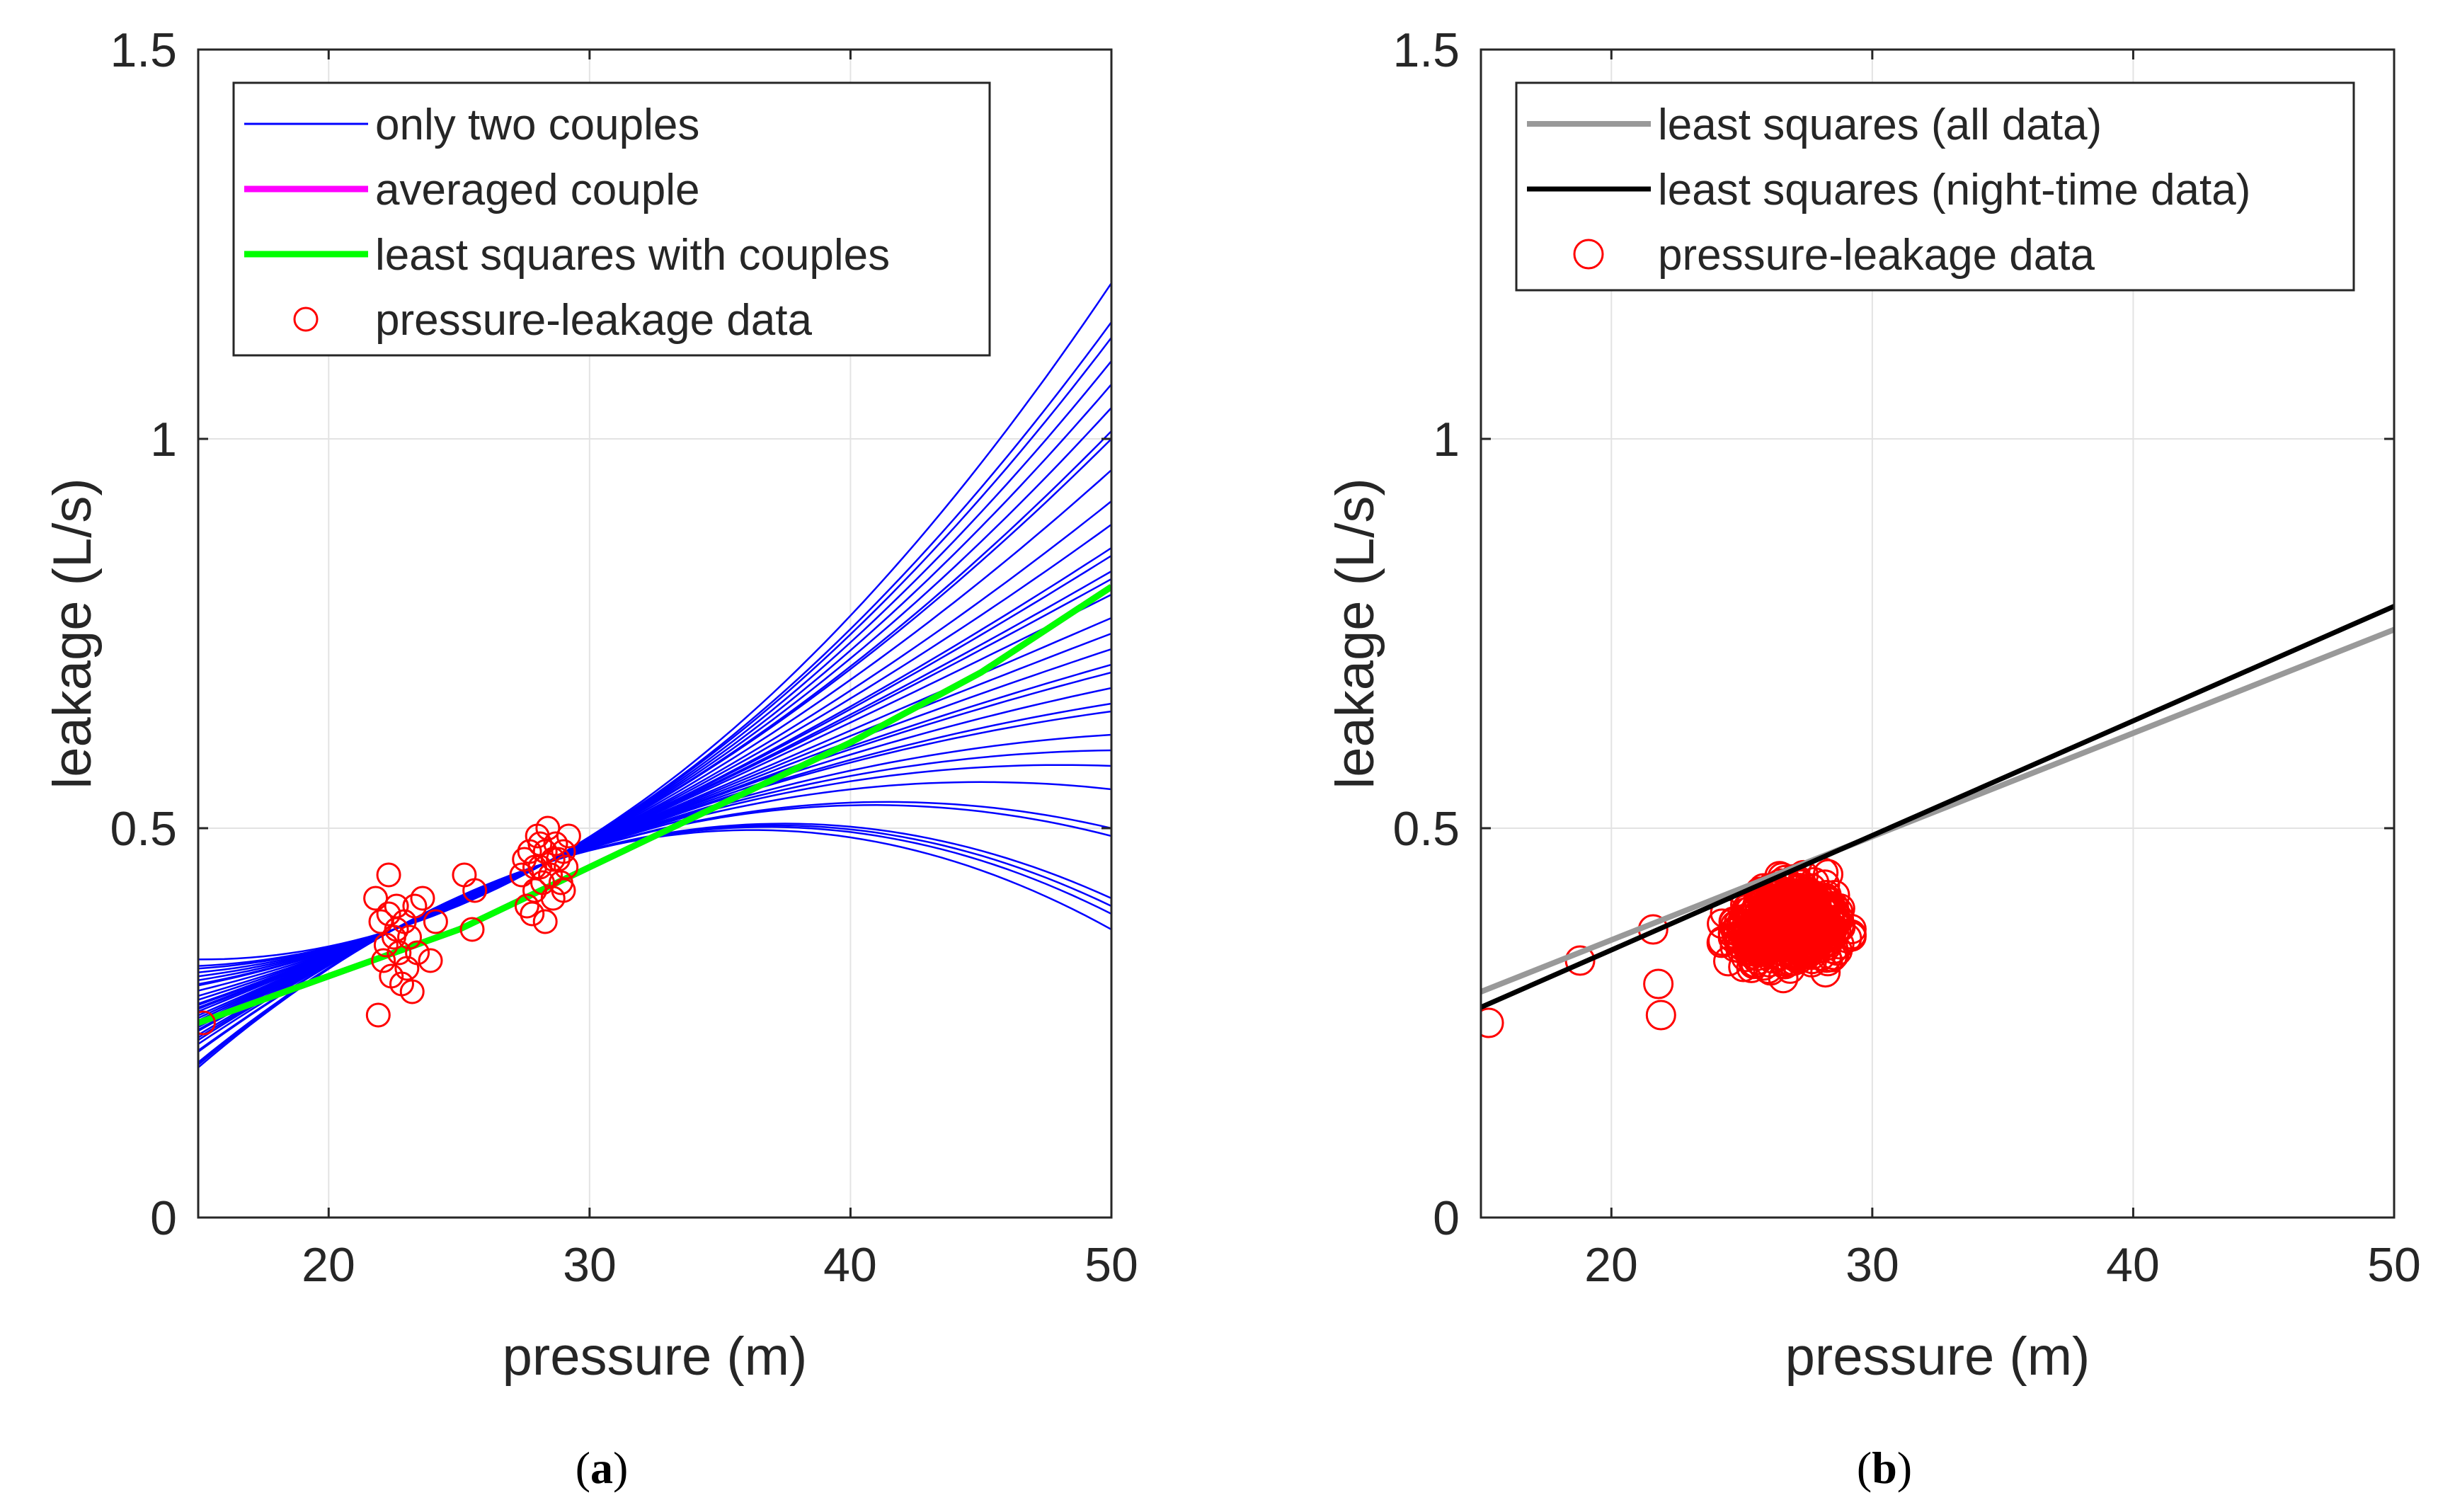 The height and width of the screenshot is (1512, 2438). Describe the element at coordinates (1884, 1468) in the screenshot. I see `caption-b: (b)` at that location.